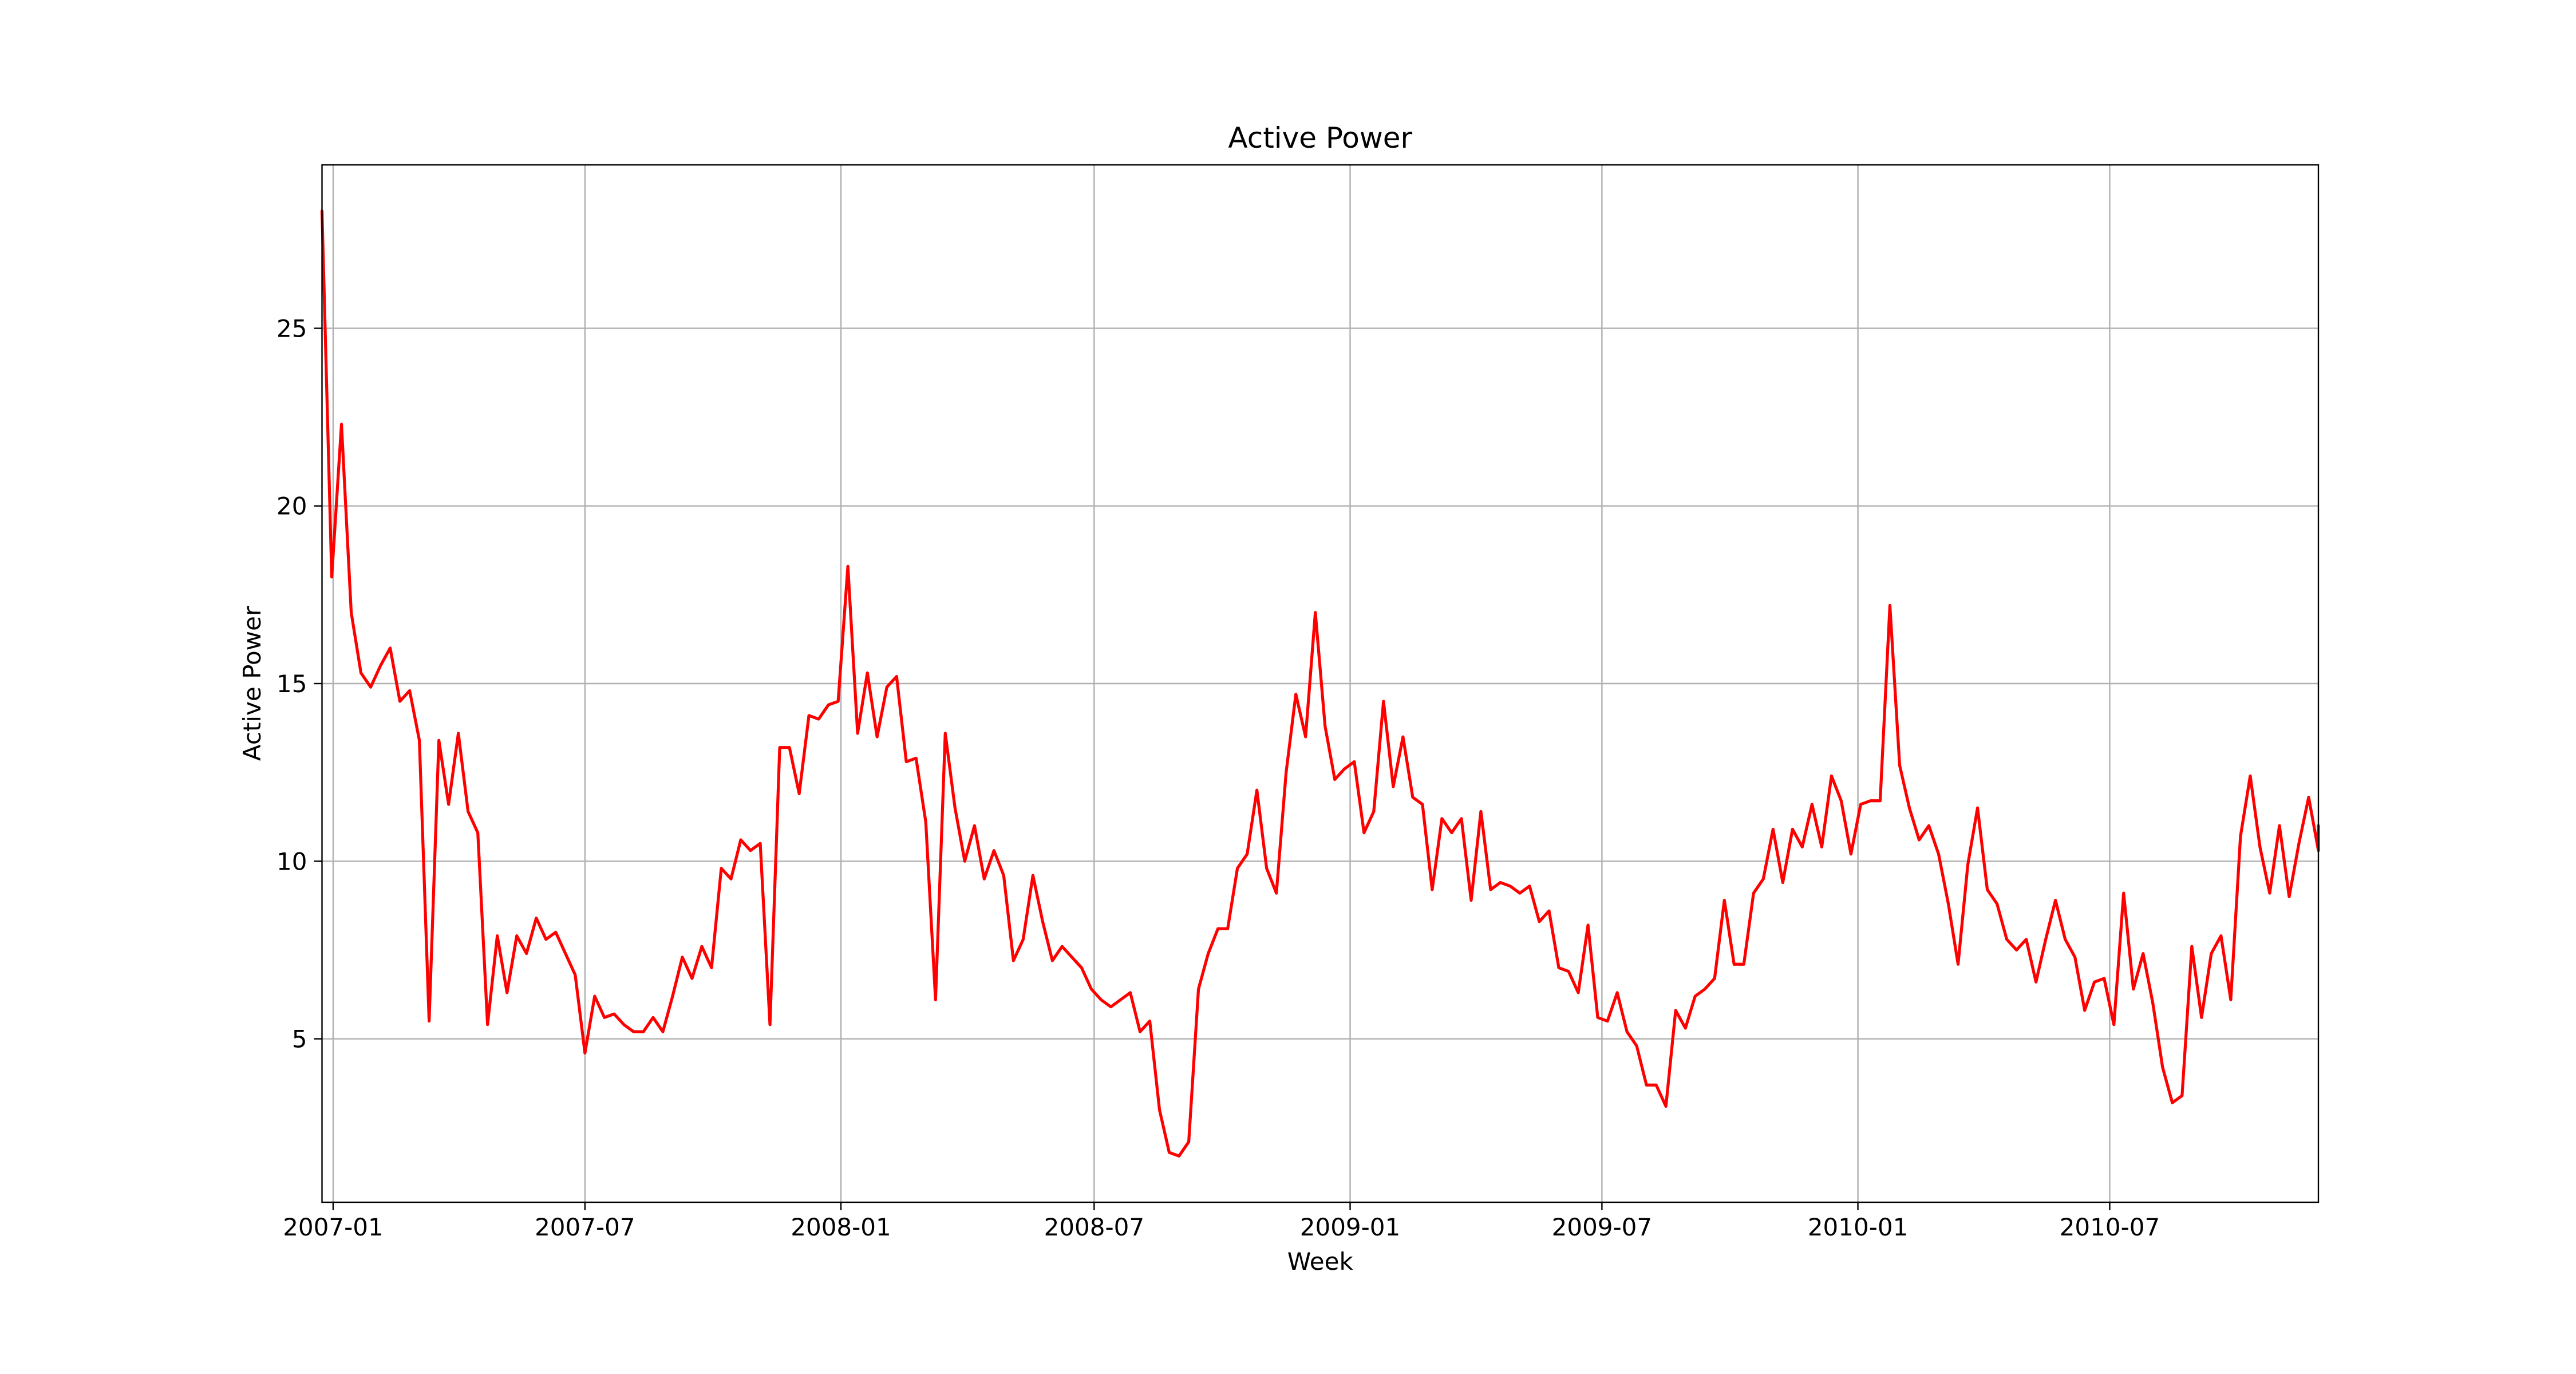  Describe the element at coordinates (841, 1227) in the screenshot. I see `x-tick-label: 2008-01` at that location.